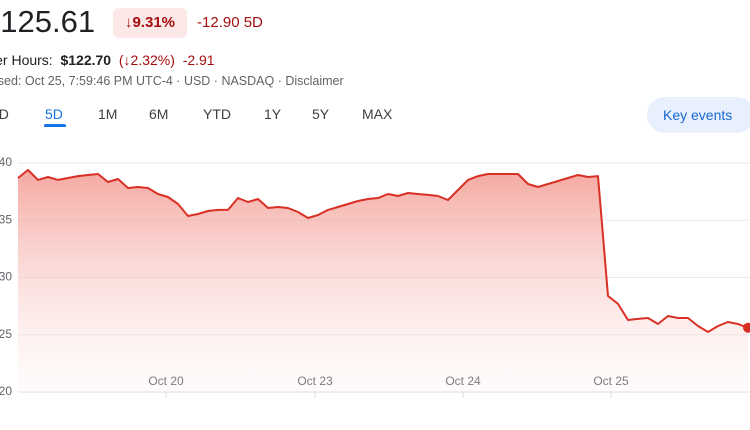 The height and width of the screenshot is (430, 750). Describe the element at coordinates (218, 22) in the screenshot. I see `change-value: -12.90` at that location.